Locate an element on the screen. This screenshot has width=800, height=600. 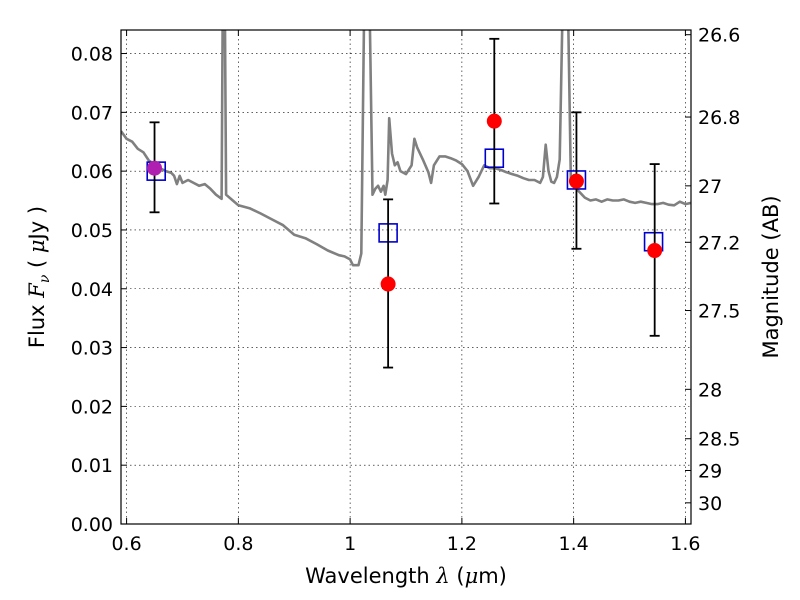
y2-tick-label: 28 is located at coordinates (710, 390).